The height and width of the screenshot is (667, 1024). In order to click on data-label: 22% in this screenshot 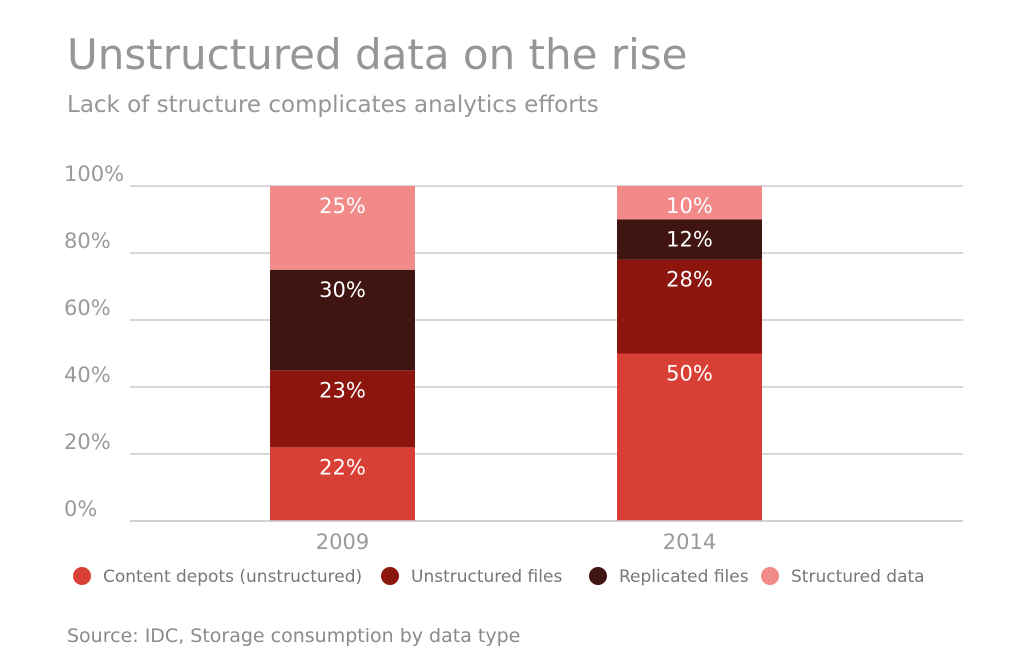, I will do `click(342, 467)`.